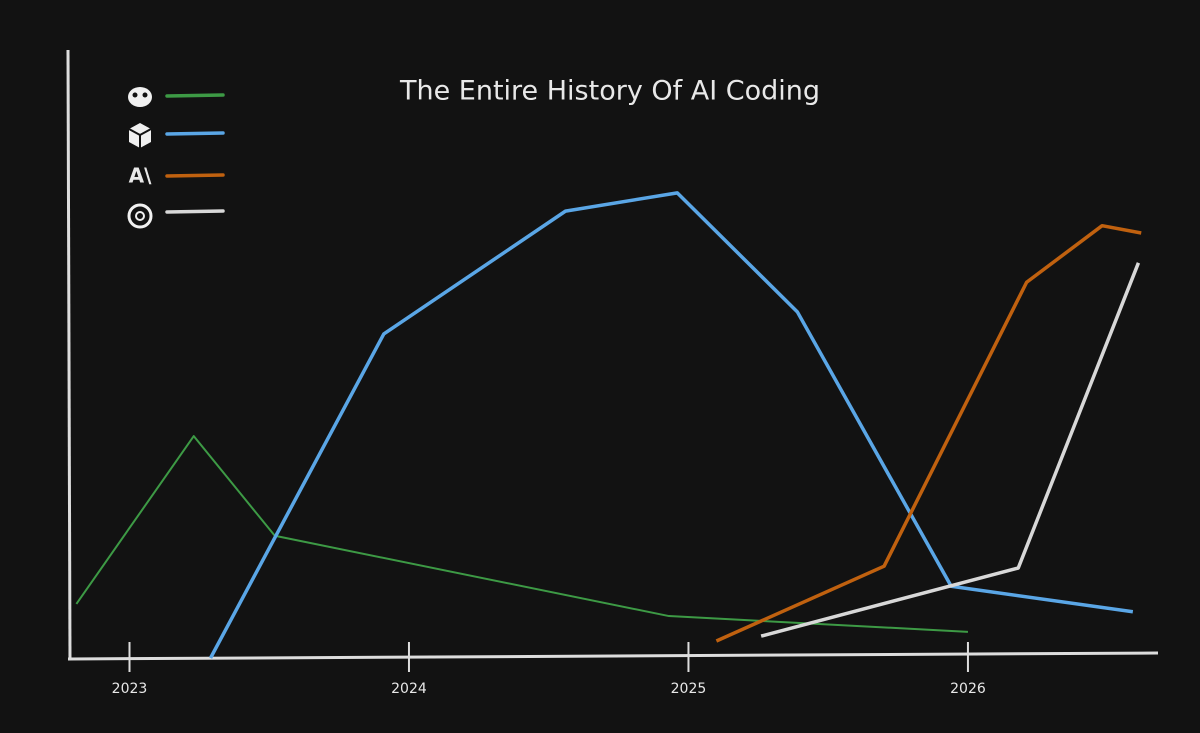 The image size is (1200, 733). I want to click on legend: A\, so click(140, 158).